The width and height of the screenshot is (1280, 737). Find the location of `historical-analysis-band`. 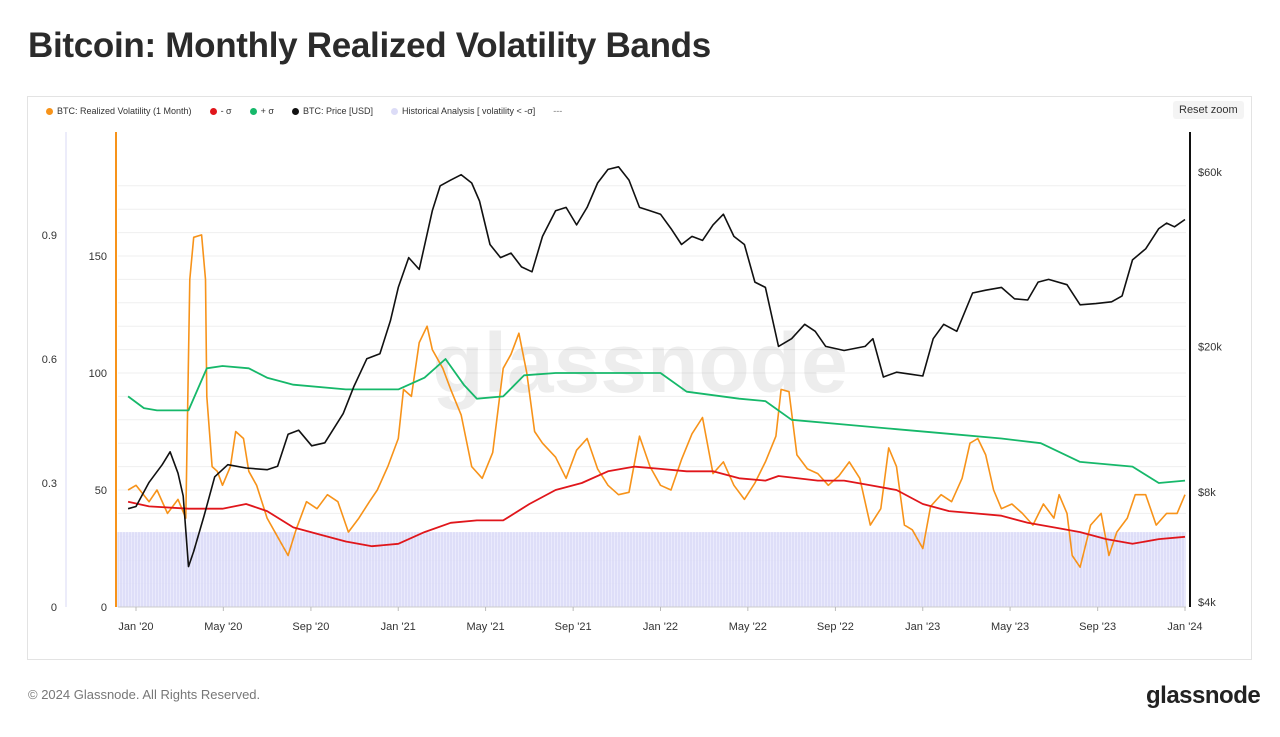

historical-analysis-band is located at coordinates (651, 569).